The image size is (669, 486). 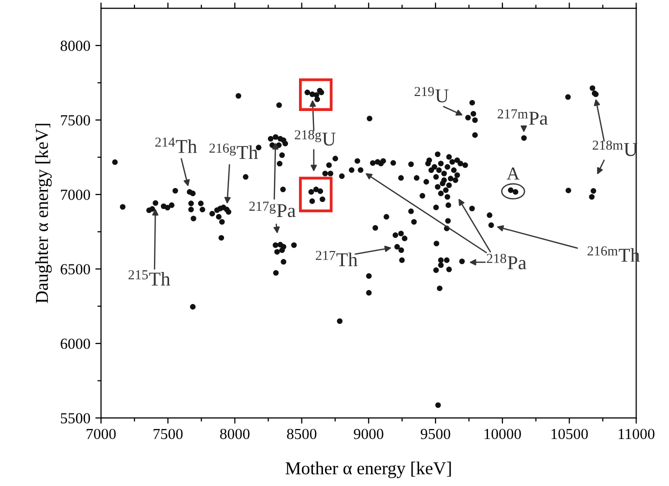 I want to click on annotation: $^{214}$Th, so click(x=176, y=145).